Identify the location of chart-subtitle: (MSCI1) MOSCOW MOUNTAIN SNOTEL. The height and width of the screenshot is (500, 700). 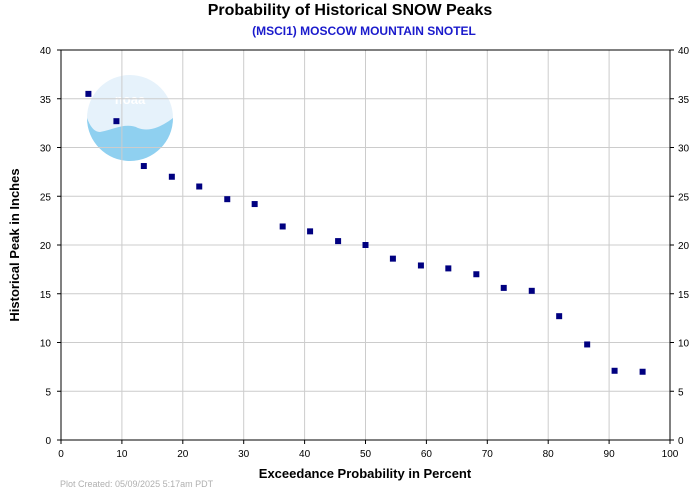
(364, 31).